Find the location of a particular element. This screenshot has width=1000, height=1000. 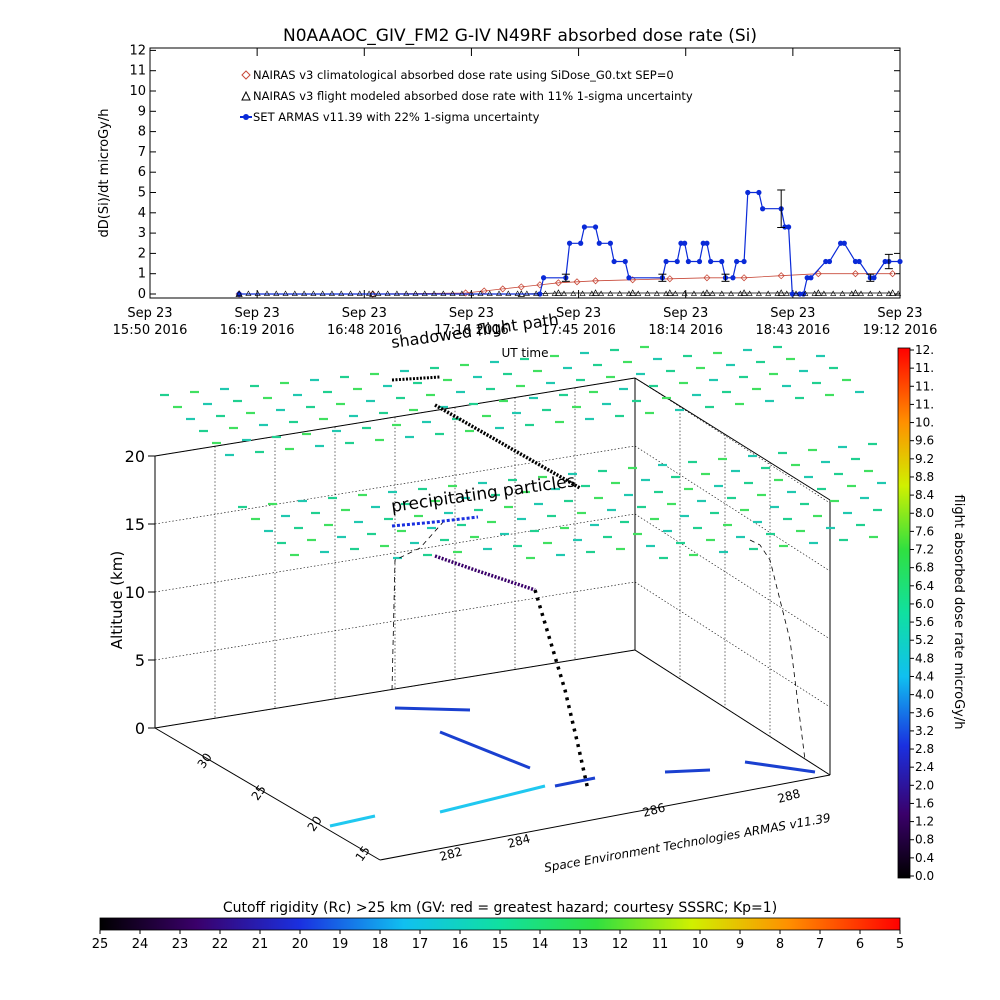

x-axis-label: UT time is located at coordinates (524, 353).